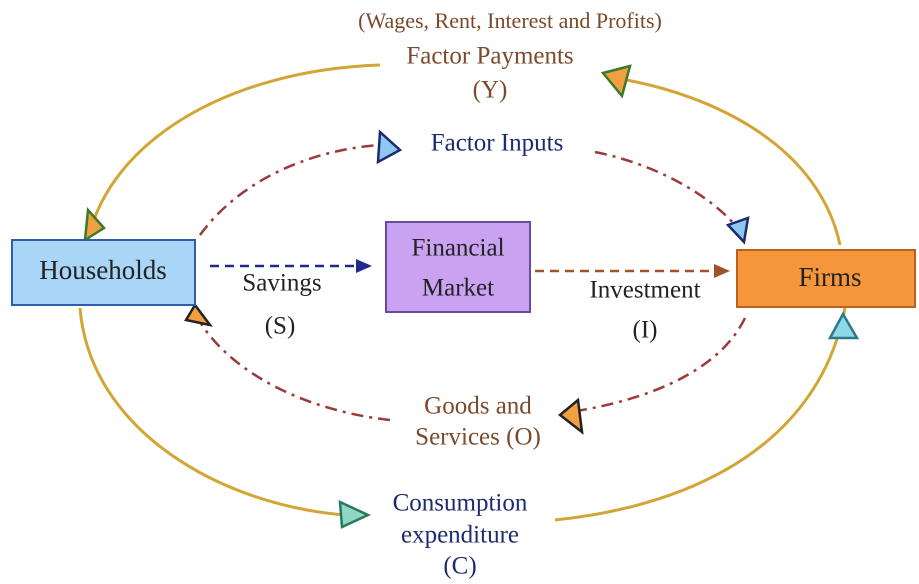 Image resolution: width=919 pixels, height=584 pixels. Describe the element at coordinates (459, 566) in the screenshot. I see `flow-symbol: (C)` at that location.